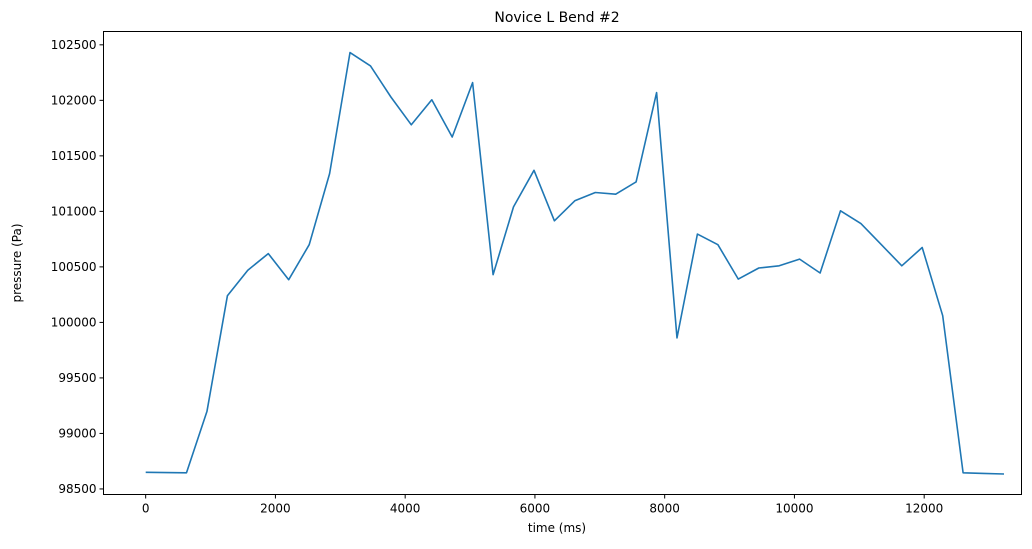 The height and width of the screenshot is (549, 1032). I want to click on y-tick-label: 99000, so click(77, 433).